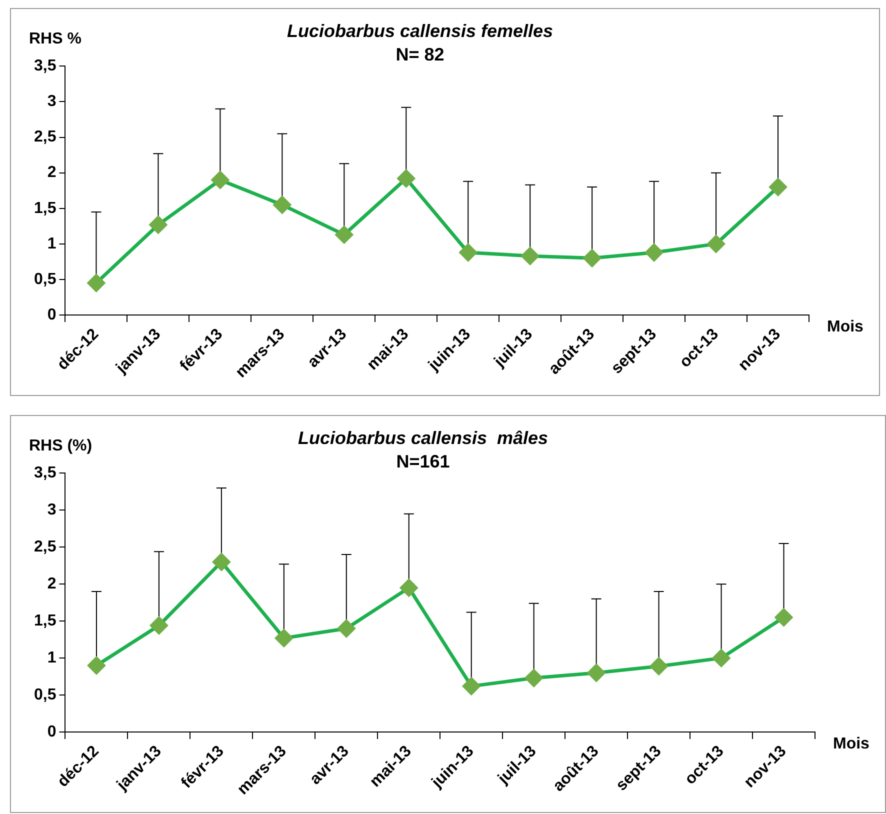  I want to click on chart-title: Luciobarbus callensis mâles, so click(423, 438).